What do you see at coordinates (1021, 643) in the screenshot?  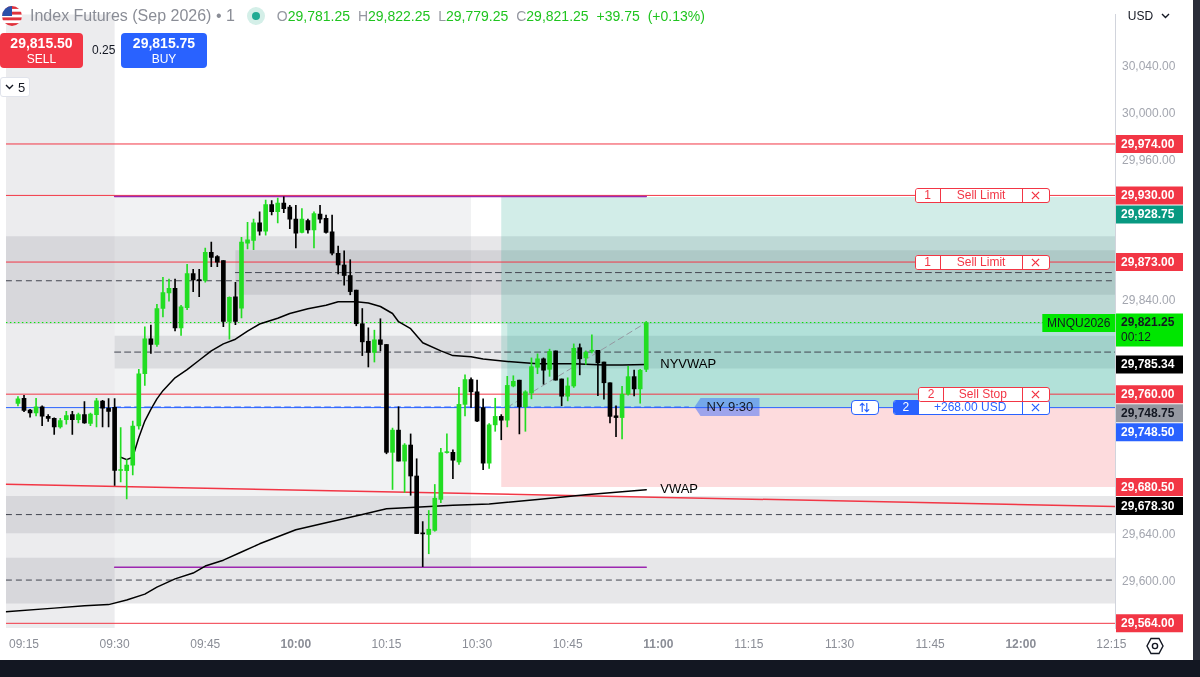 I see `x-tick-label: 12:00` at bounding box center [1021, 643].